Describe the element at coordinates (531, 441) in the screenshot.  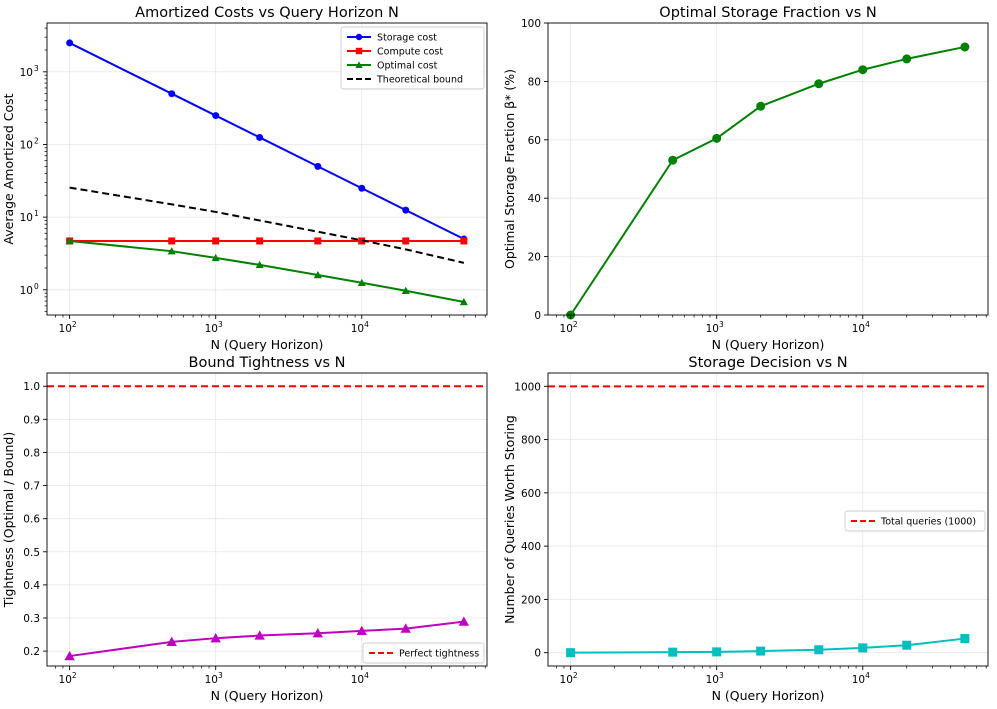
I see `y-tick-label: 800` at that location.